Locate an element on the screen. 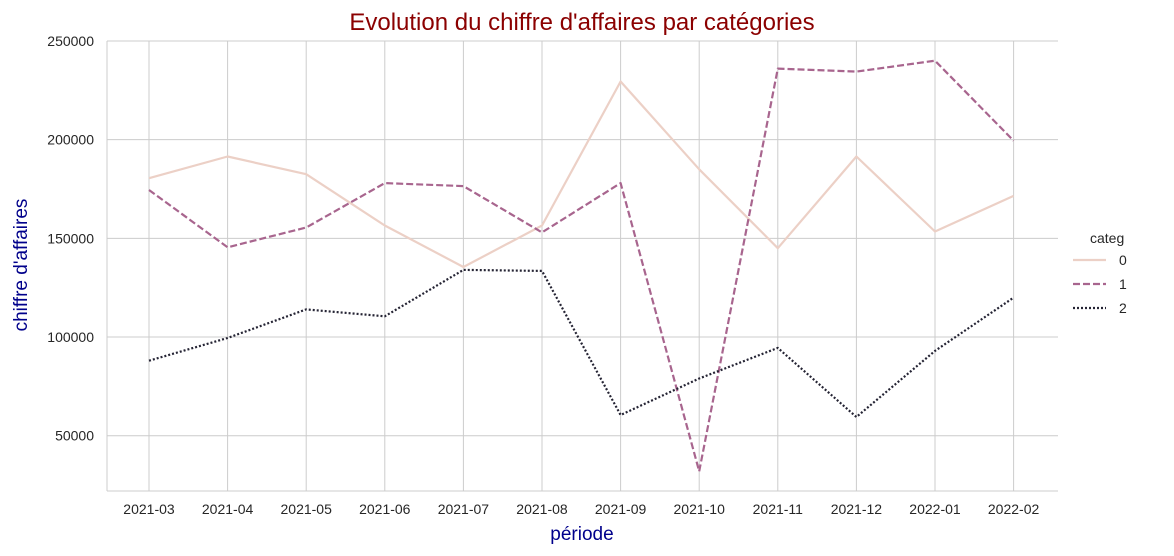  x-tick-label: 2021-09 is located at coordinates (621, 509).